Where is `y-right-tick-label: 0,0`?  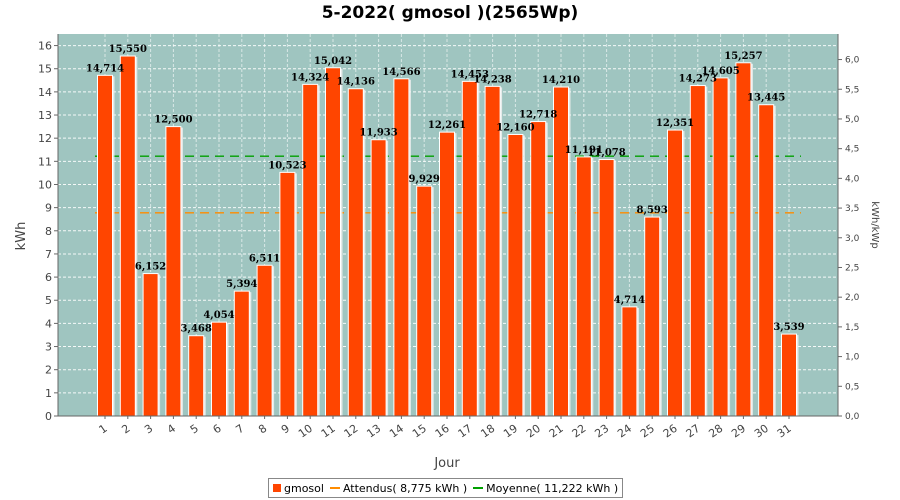 y-right-tick-label: 0,0 is located at coordinates (852, 417).